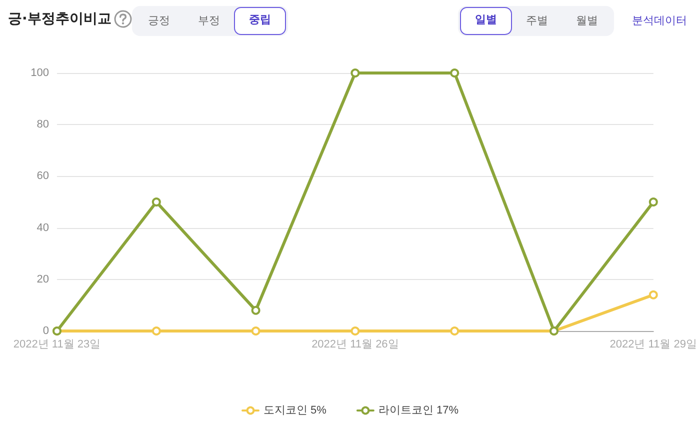 Image resolution: width=700 pixels, height=426 pixels. What do you see at coordinates (159, 21) in the screenshot?
I see `text: 긍정` at bounding box center [159, 21].